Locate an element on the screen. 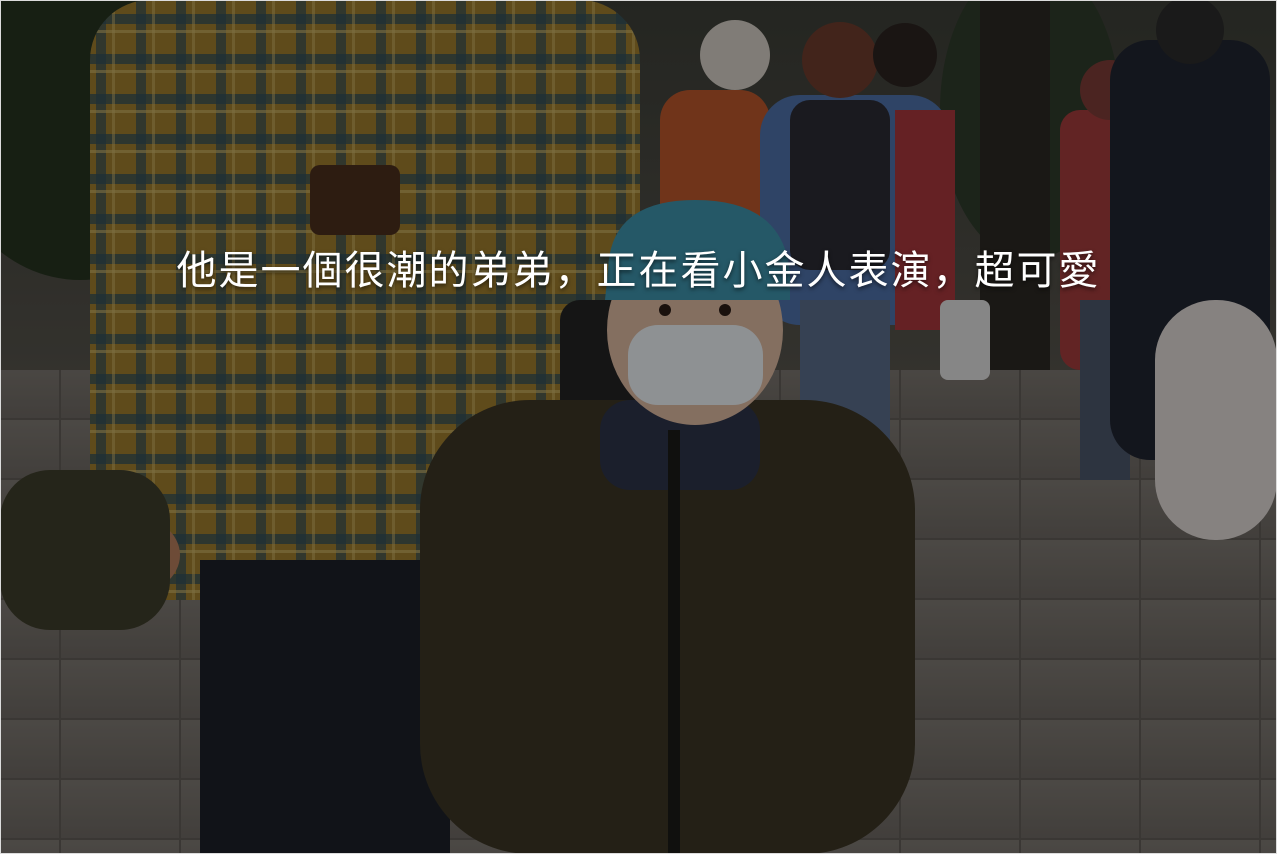 The image size is (1277, 854). photo-caption: 他是一個很潮的弟弟，正在看小金人表演，超可愛 is located at coordinates (638, 271).